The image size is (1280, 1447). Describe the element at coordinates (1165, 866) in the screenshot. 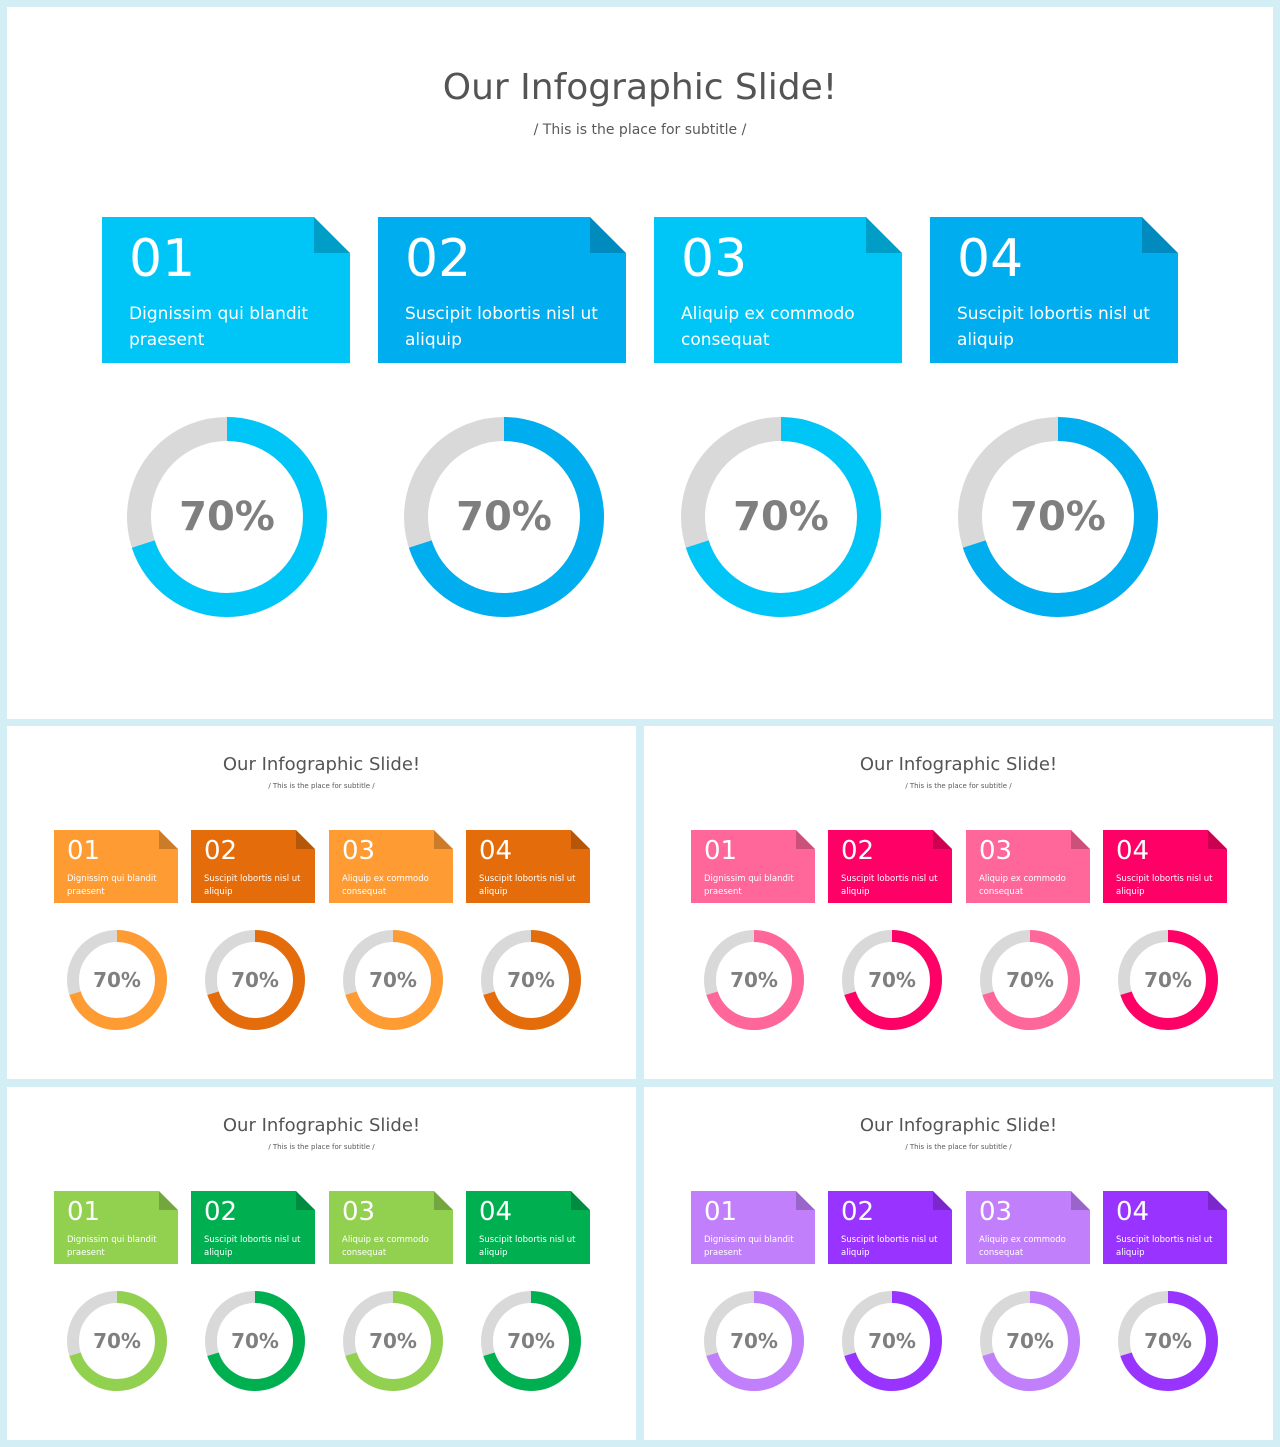

I see `info-card-04: 04 Suscipit lobortis nisl ut aliquip` at that location.